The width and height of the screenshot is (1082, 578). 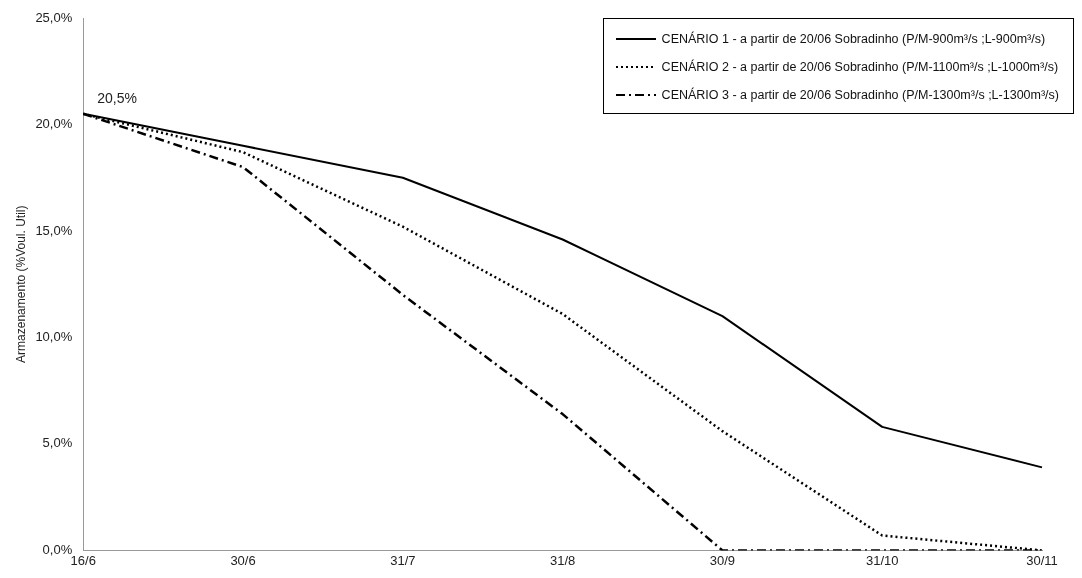 What do you see at coordinates (54, 124) in the screenshot?
I see `y-tick-label: 20,0%` at bounding box center [54, 124].